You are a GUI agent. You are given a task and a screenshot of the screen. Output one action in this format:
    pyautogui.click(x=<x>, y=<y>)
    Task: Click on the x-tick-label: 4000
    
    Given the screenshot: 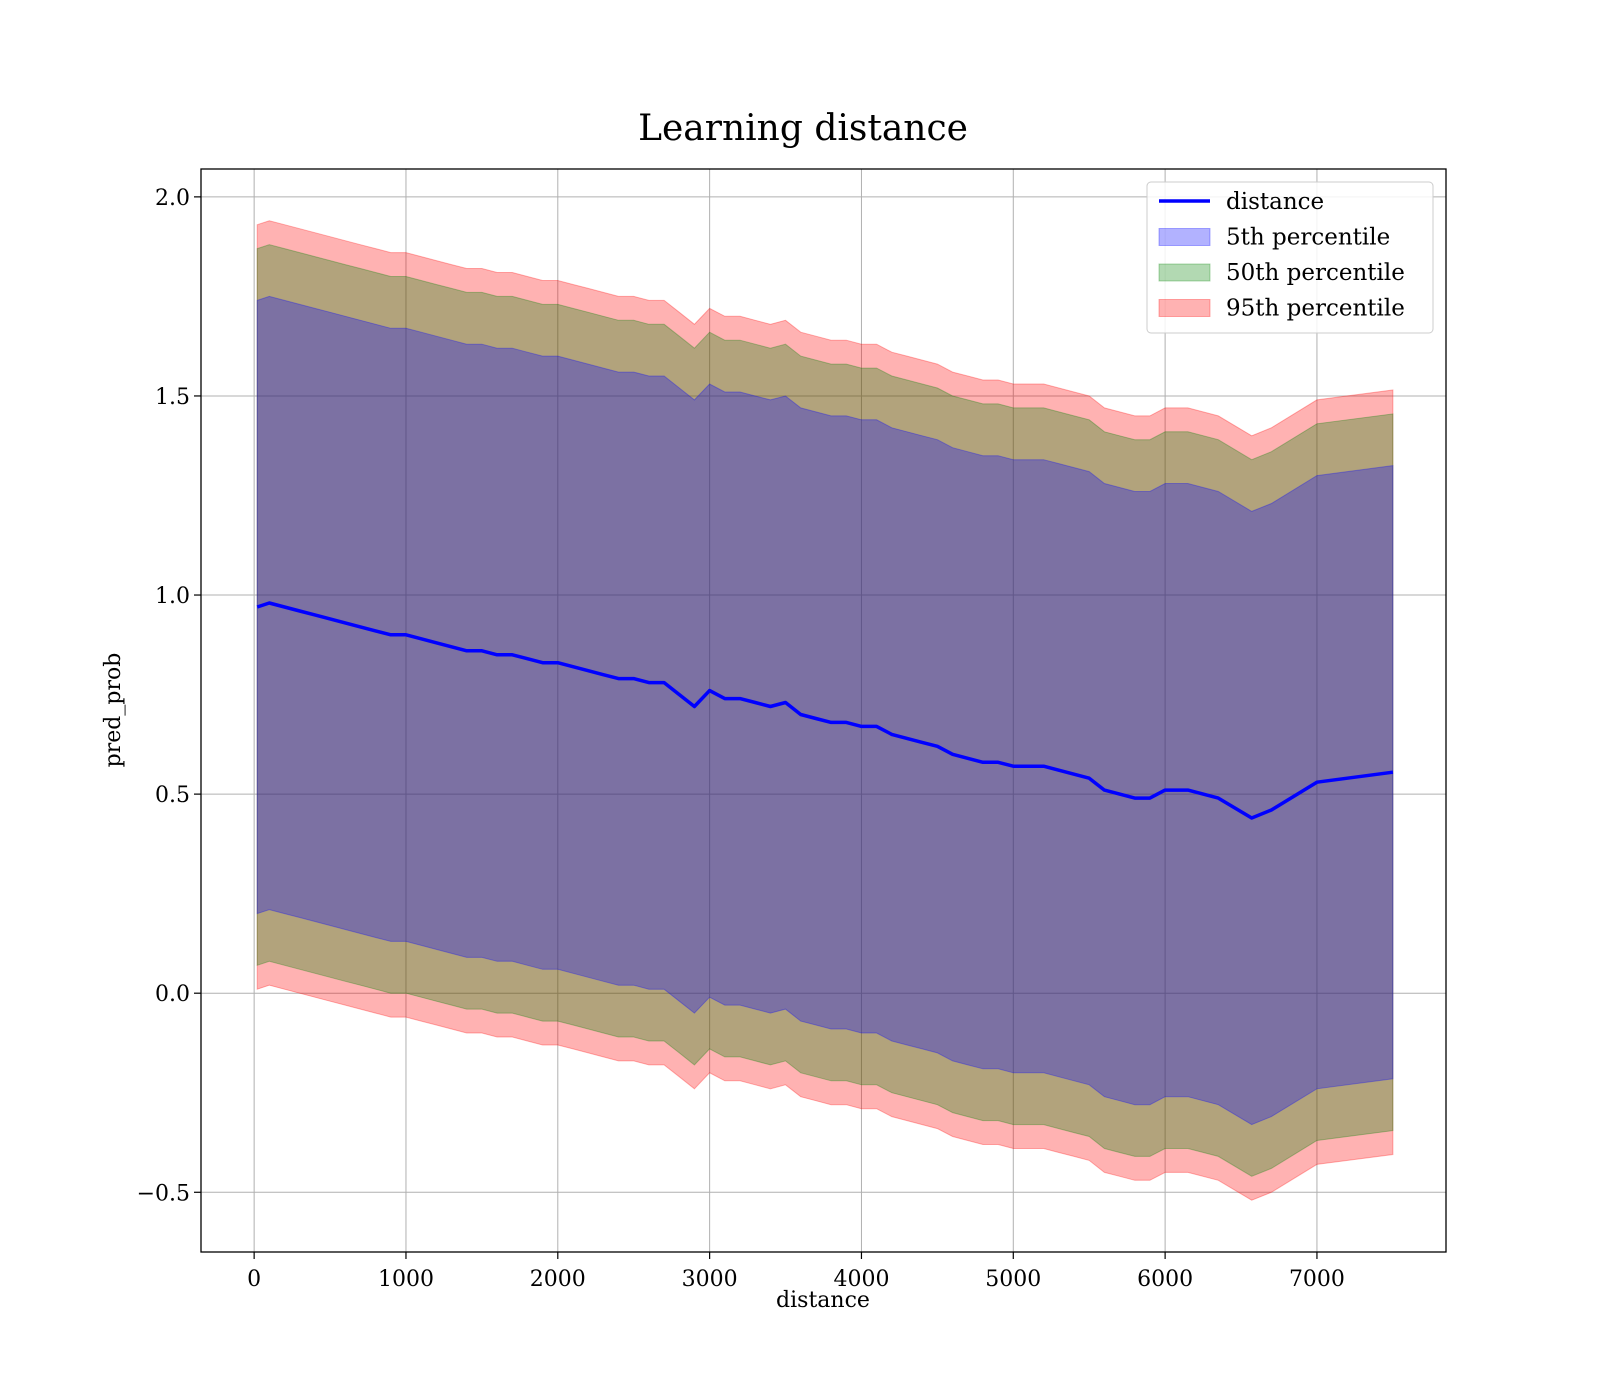 What is the action you would take?
    pyautogui.click(x=861, y=1279)
    